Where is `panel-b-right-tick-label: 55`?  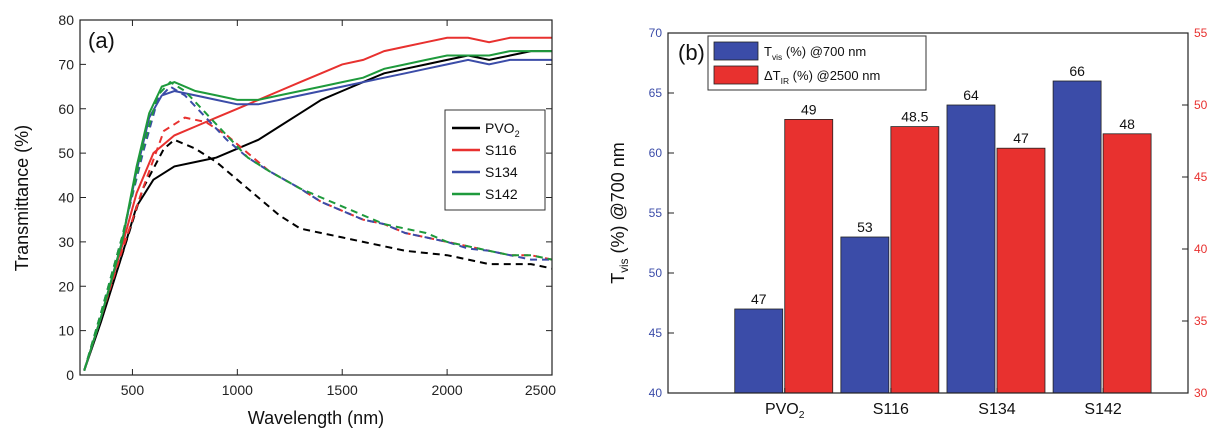 panel-b-right-tick-label: 55 is located at coordinates (1201, 33).